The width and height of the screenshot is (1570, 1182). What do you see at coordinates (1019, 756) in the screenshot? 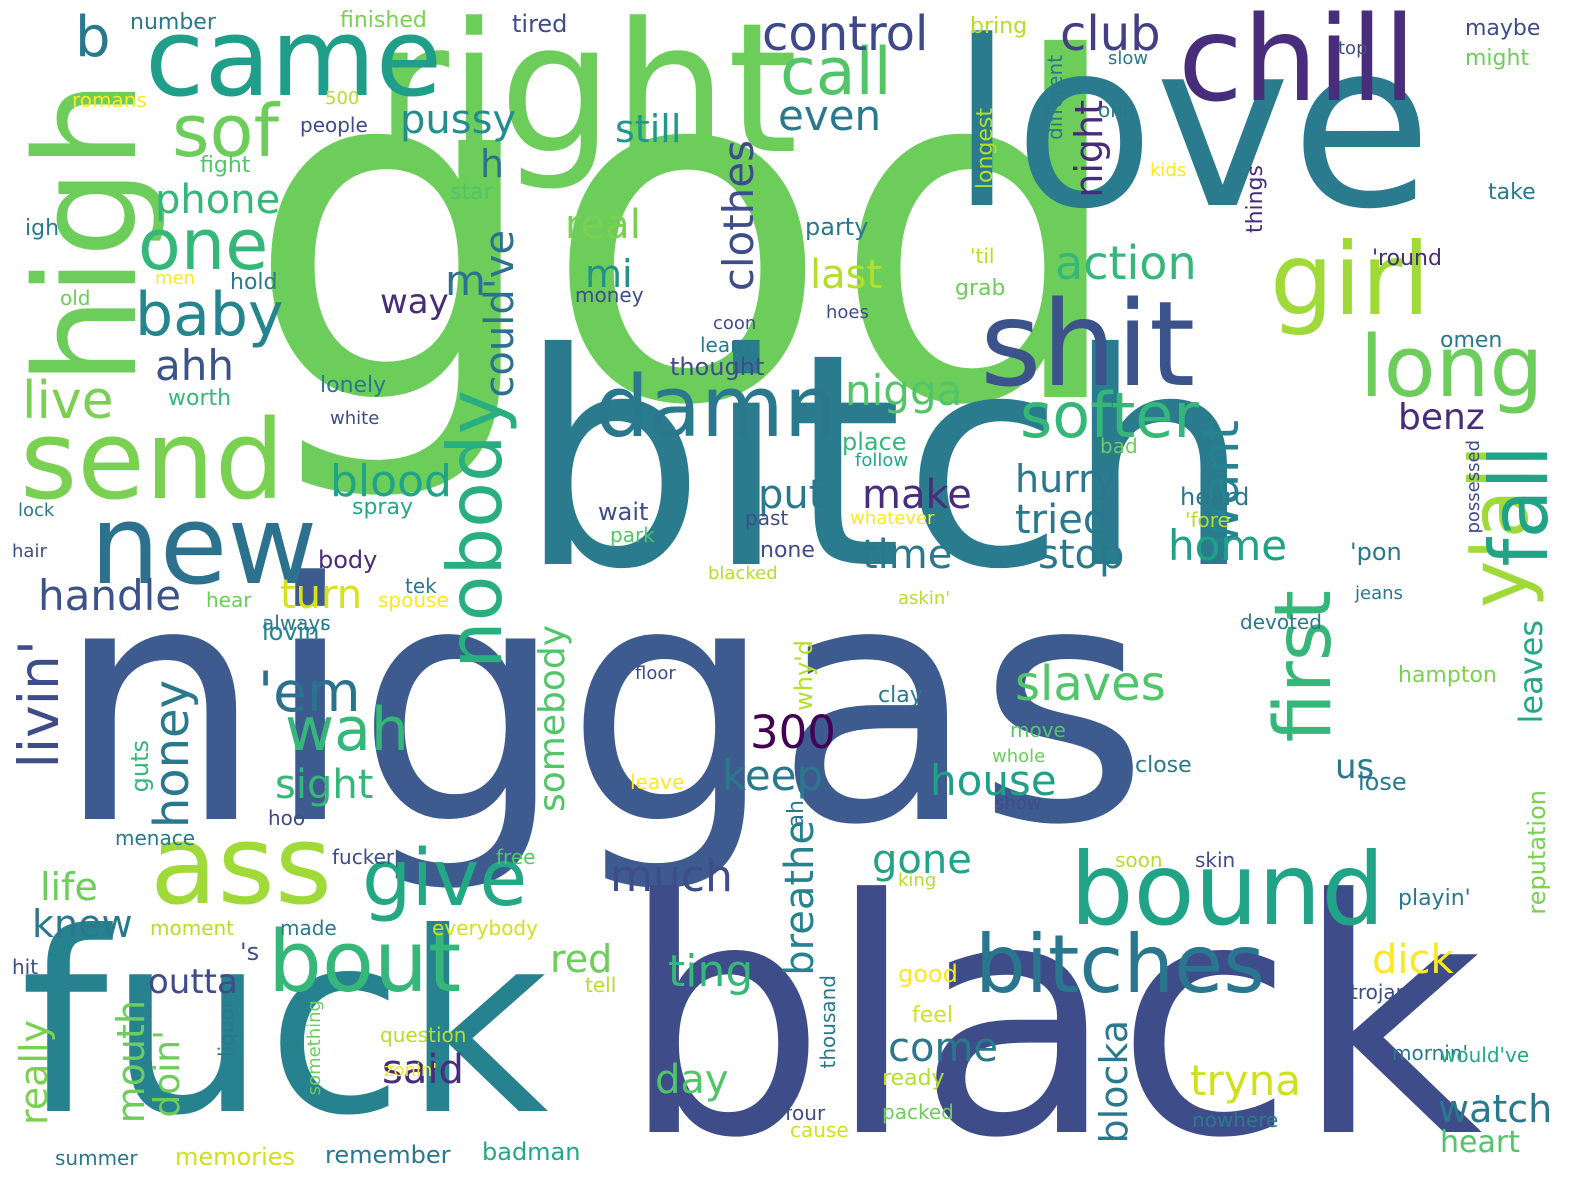
I see `word-174: whole` at bounding box center [1019, 756].